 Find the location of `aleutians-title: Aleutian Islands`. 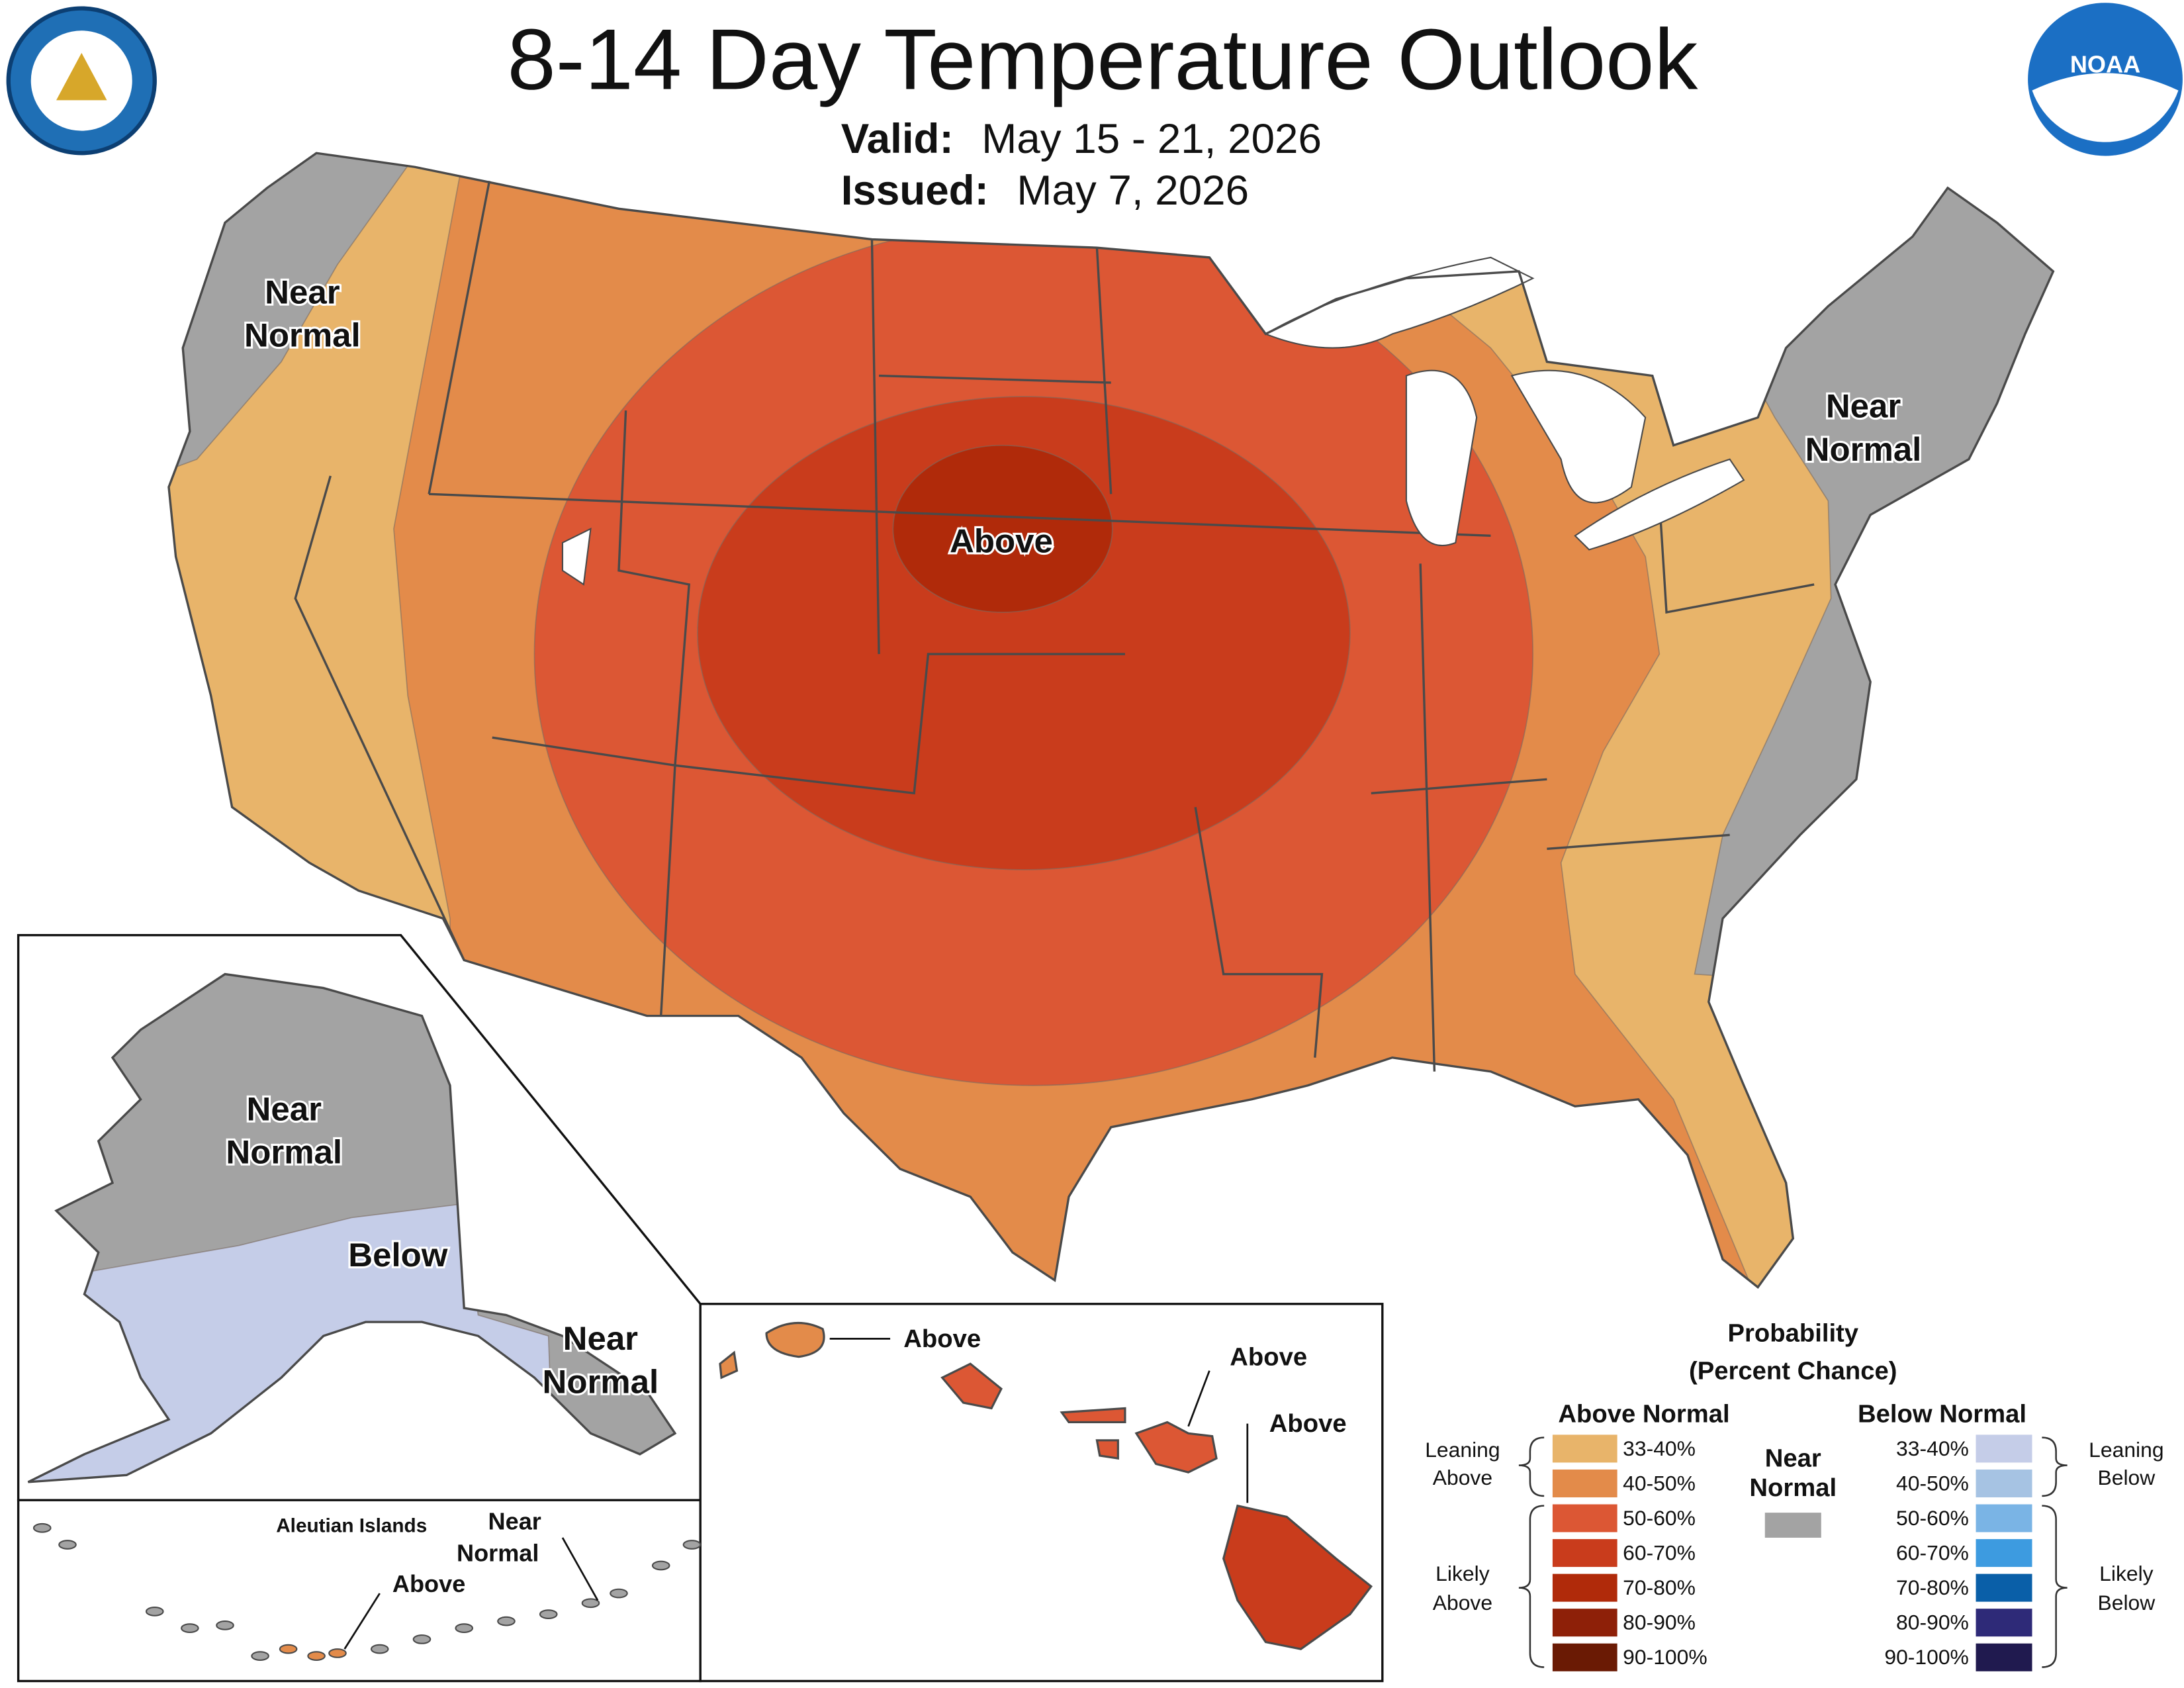

aleutians-title: Aleutian Islands is located at coordinates (351, 1526).